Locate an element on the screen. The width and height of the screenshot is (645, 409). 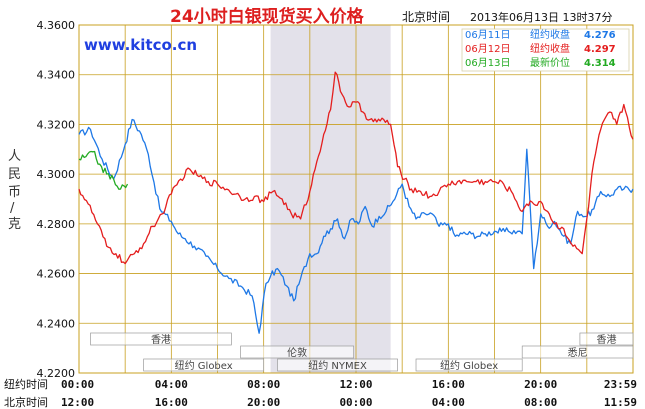
legend-item-0612: 06月12日 纽约收盘 4.297 is located at coordinates (540, 48).